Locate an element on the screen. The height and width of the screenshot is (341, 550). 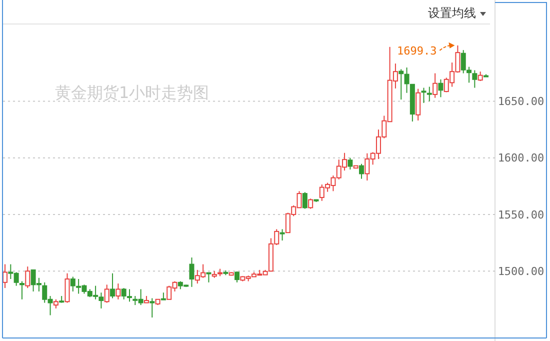
y-tick-label: 1600.00 is located at coordinates (521, 158).